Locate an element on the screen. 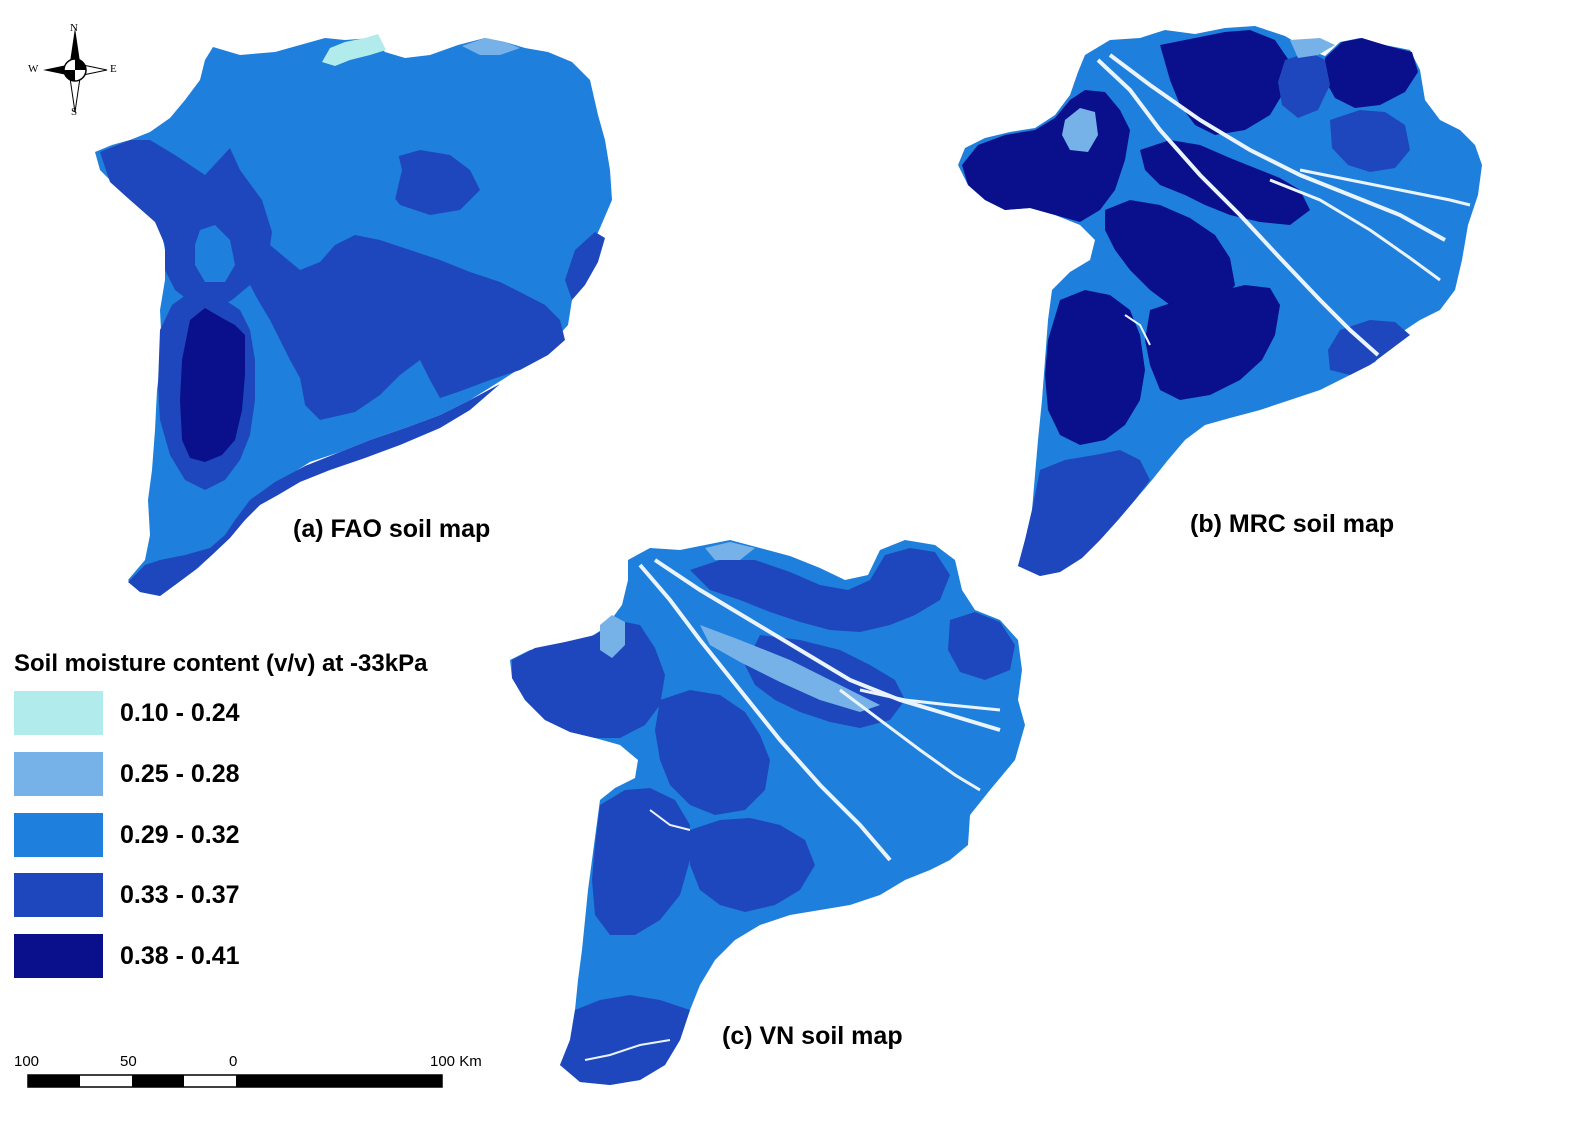 The width and height of the screenshot is (1587, 1123). fao-zone-033-037-south is located at coordinates (314, 490).